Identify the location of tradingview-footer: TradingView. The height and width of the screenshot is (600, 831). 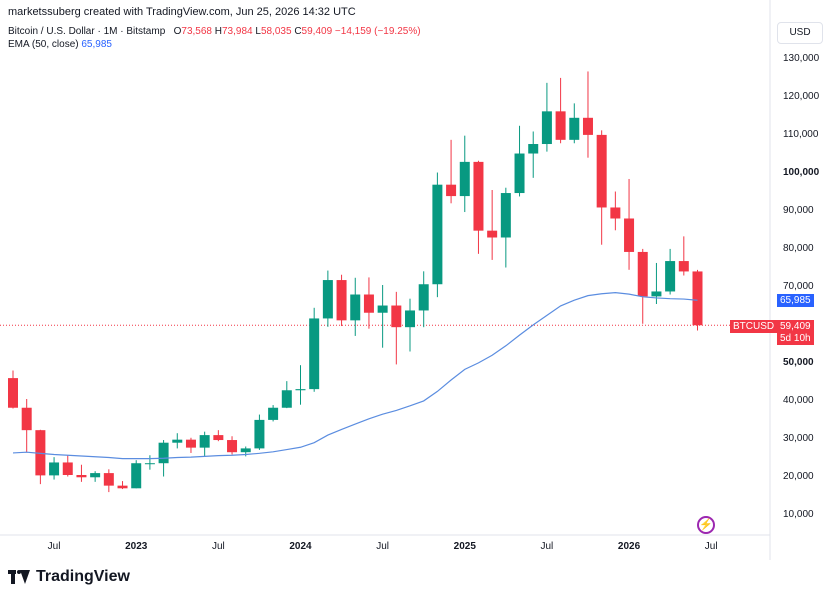
(69, 577).